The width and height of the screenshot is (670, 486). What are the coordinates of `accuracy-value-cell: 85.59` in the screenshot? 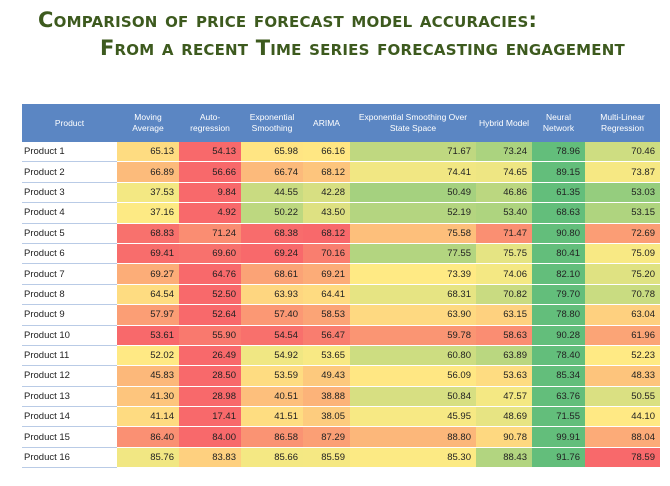 It's located at (326, 458).